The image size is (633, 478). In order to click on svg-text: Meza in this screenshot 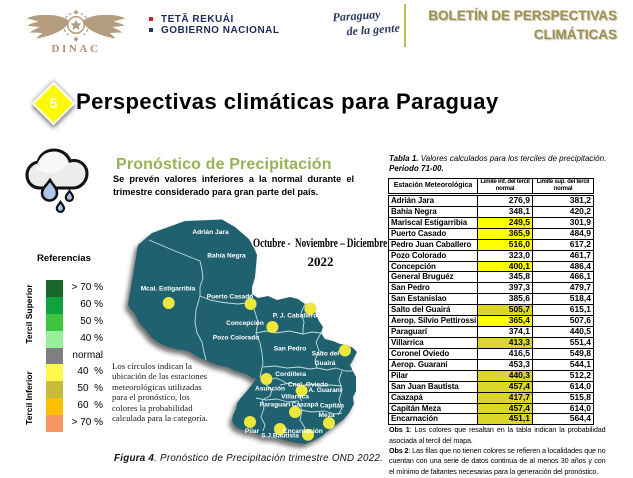, I will do `click(327, 415)`.